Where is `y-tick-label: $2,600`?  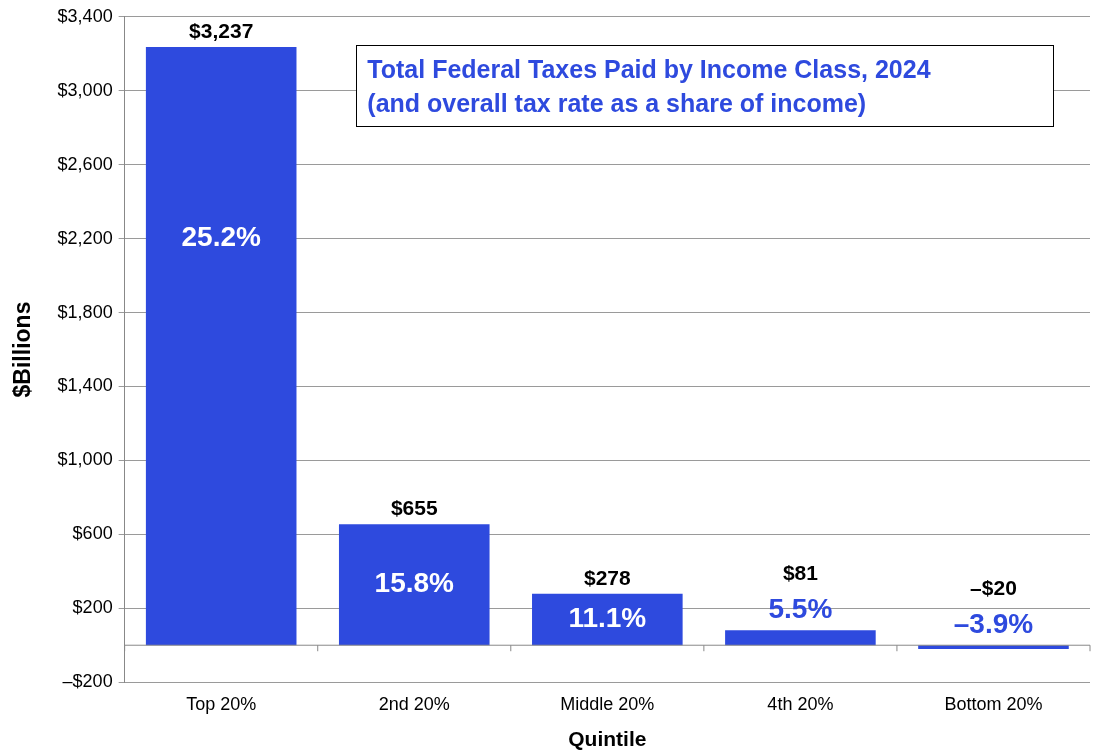 y-tick-label: $2,600 is located at coordinates (85, 163).